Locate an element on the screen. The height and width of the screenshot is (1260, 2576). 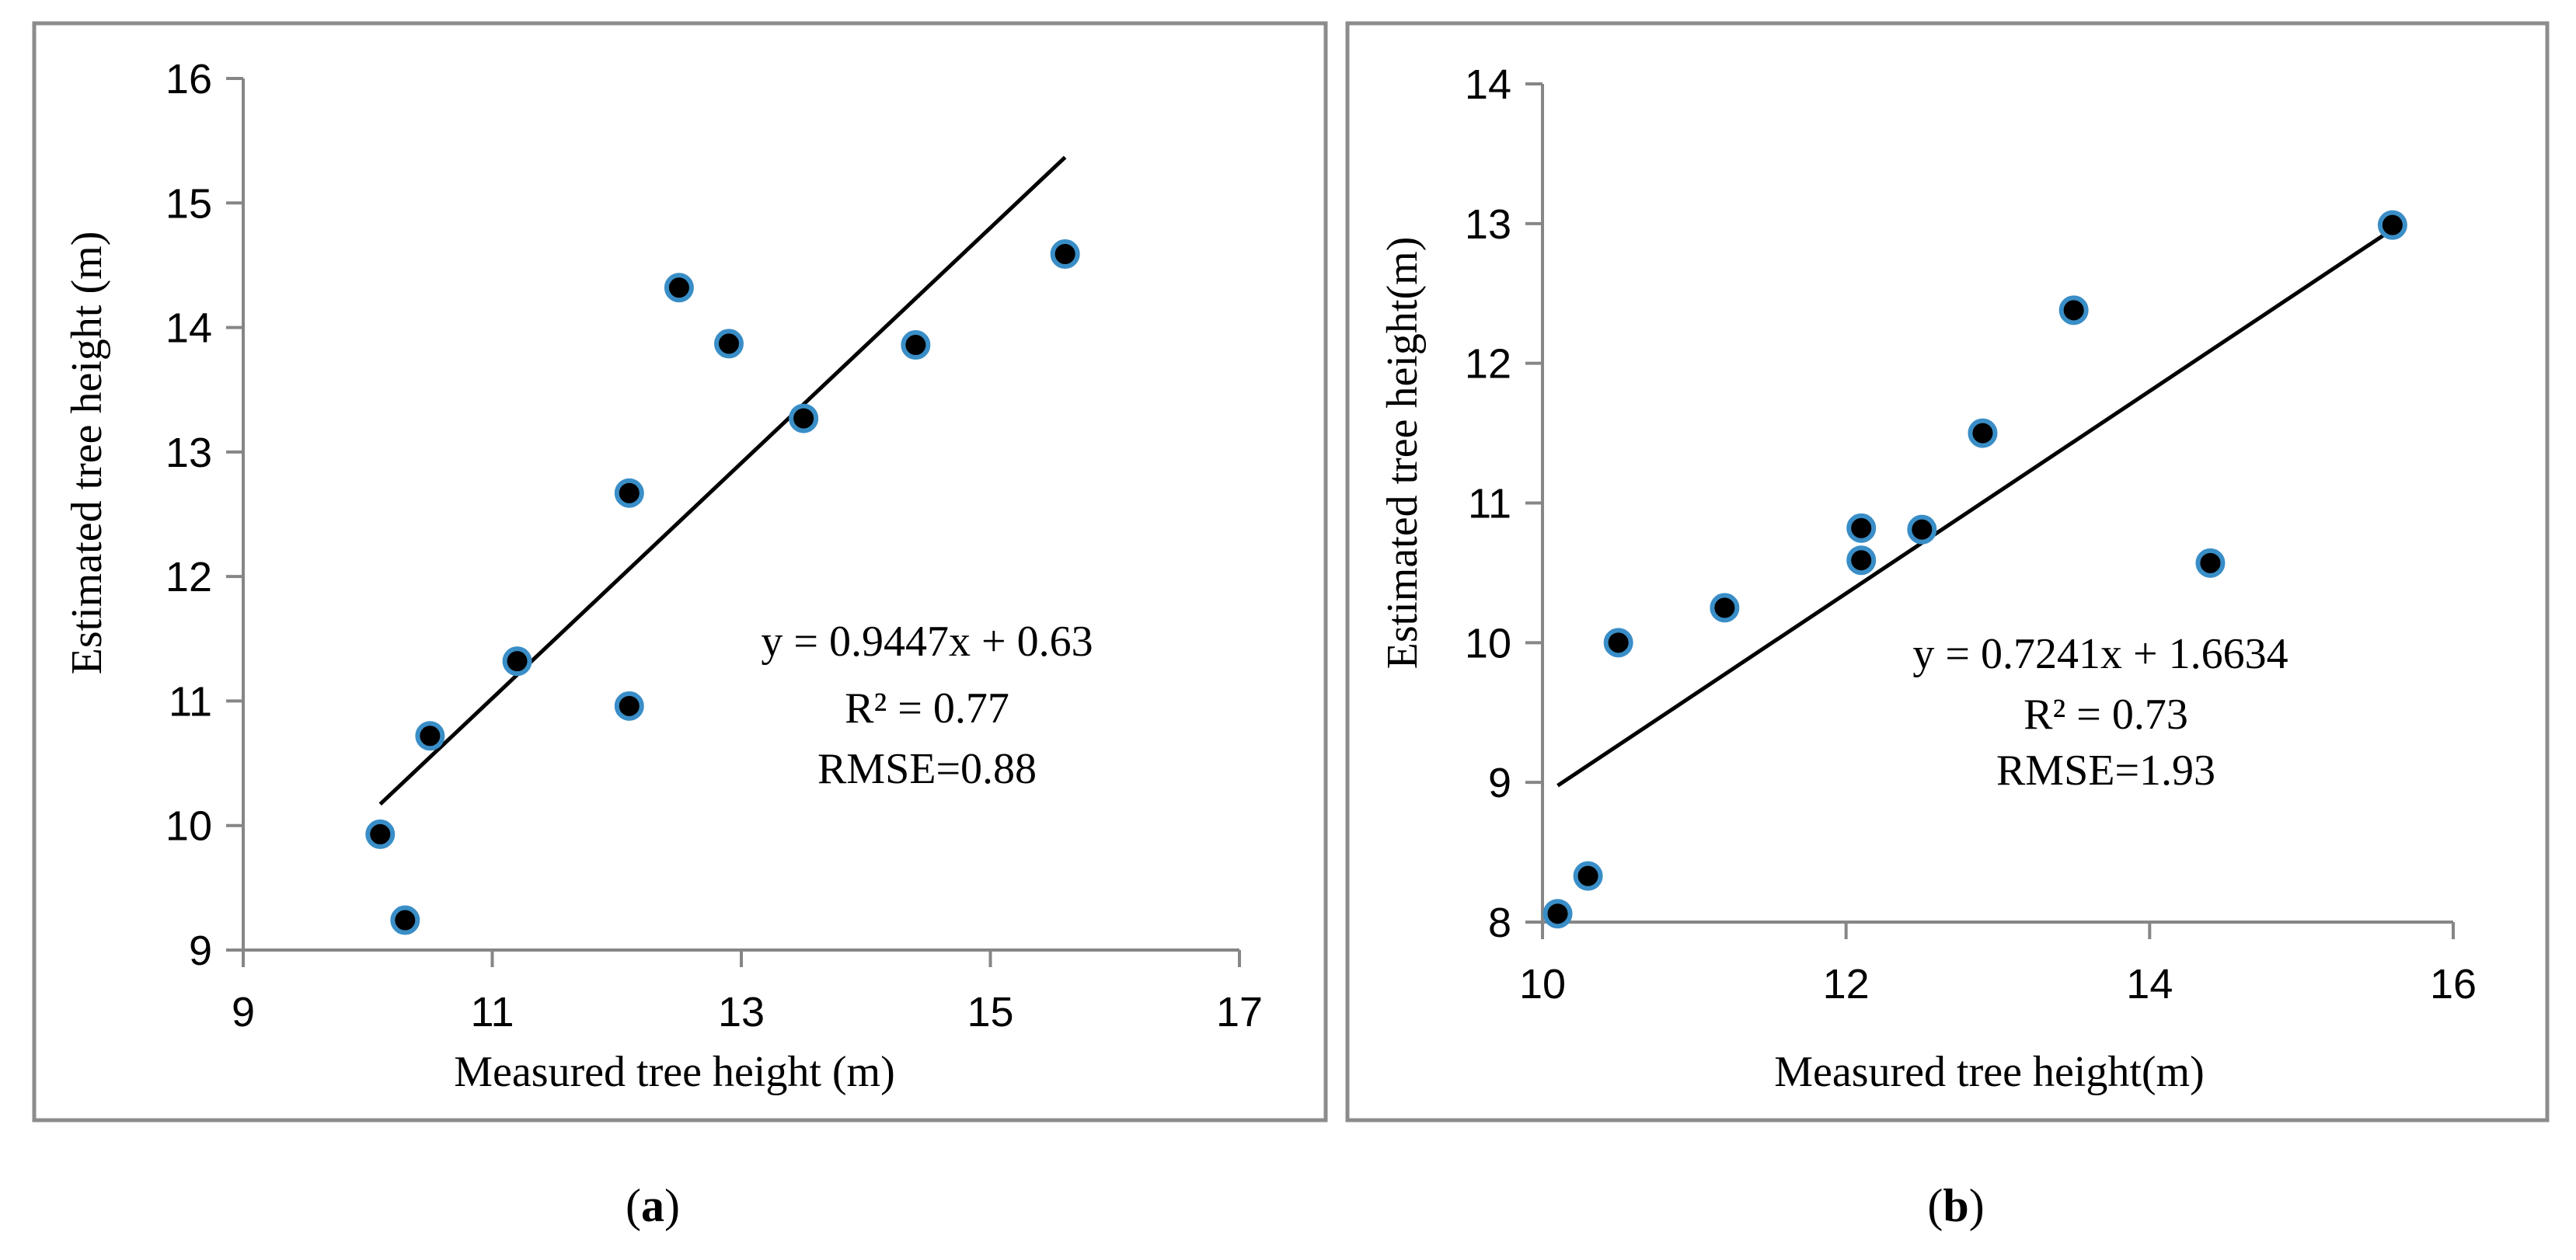
chart-b-y-tick-label: 10 is located at coordinates (1488, 643).